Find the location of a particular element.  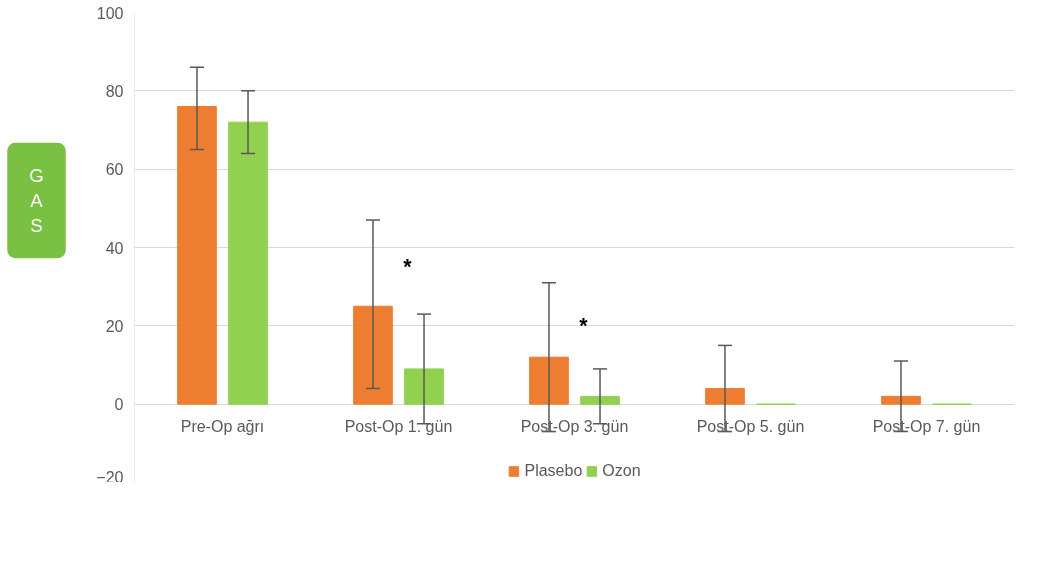

y-tick-label: −20 is located at coordinates (110, 477).